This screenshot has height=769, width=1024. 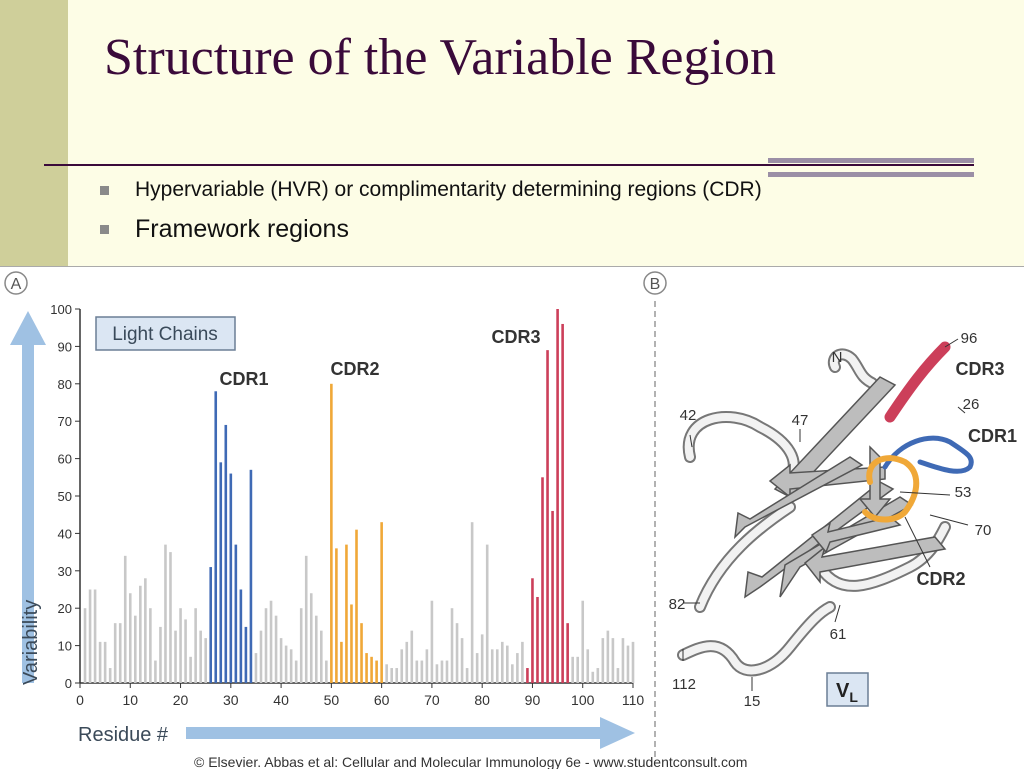 I want to click on y-tick-label: 0, so click(x=68, y=683).